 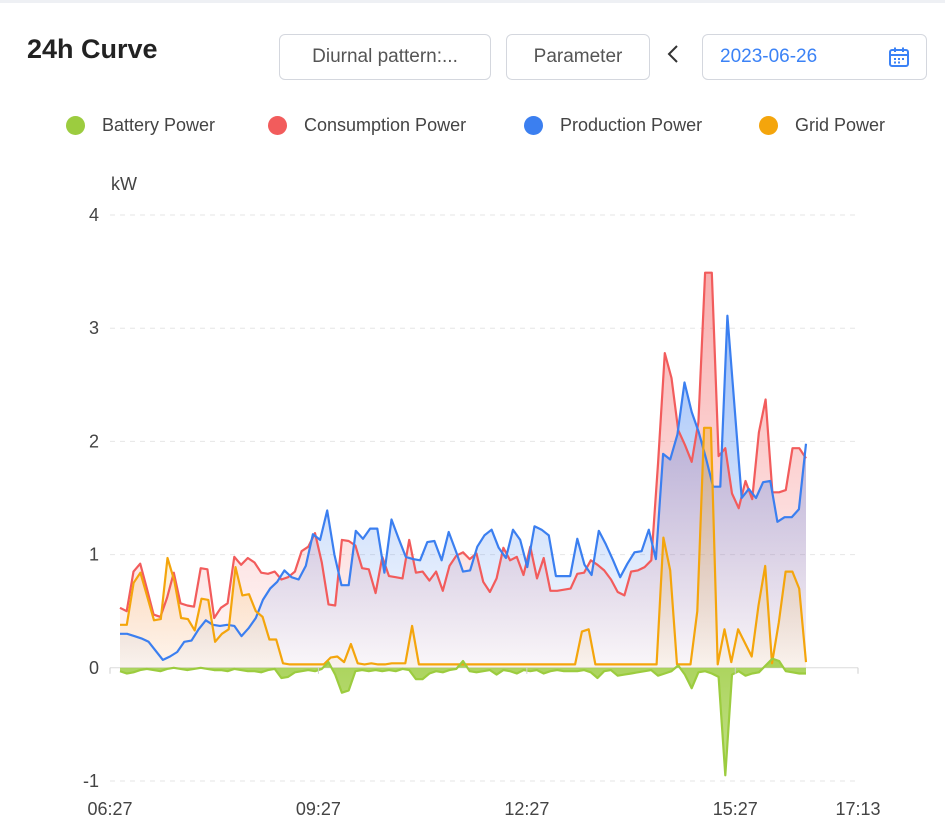 What do you see at coordinates (735, 809) in the screenshot?
I see `x-tick-label: 15:27` at bounding box center [735, 809].